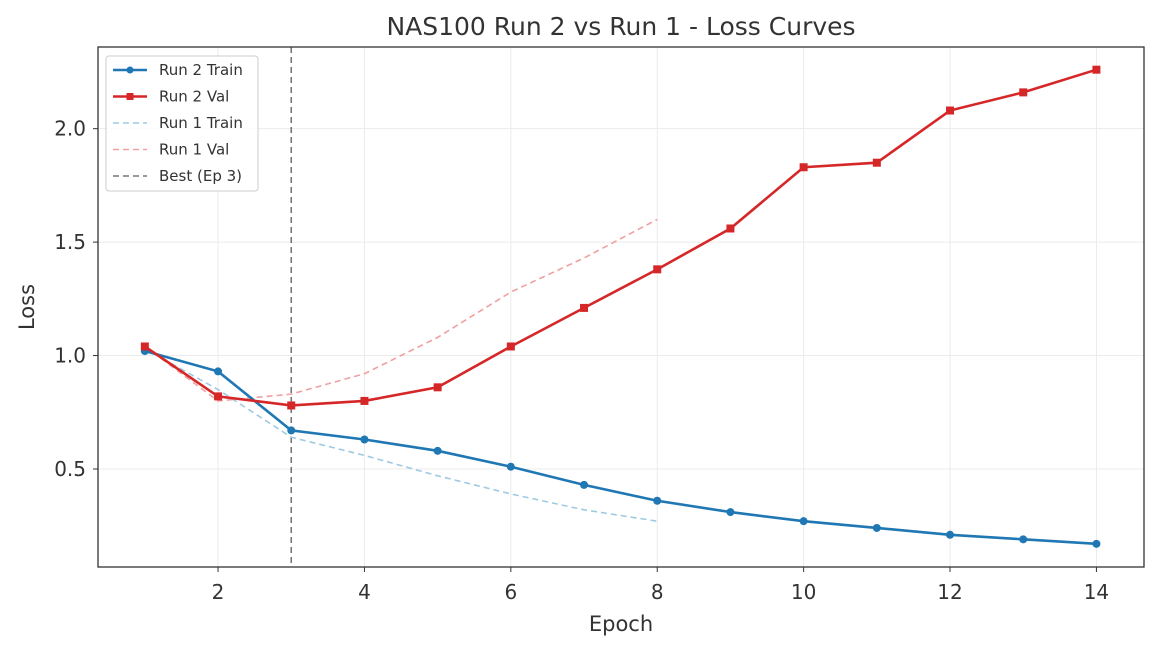 Image resolution: width=1158 pixels, height=651 pixels. What do you see at coordinates (218, 592) in the screenshot?
I see `x-tick-label: 2` at bounding box center [218, 592].